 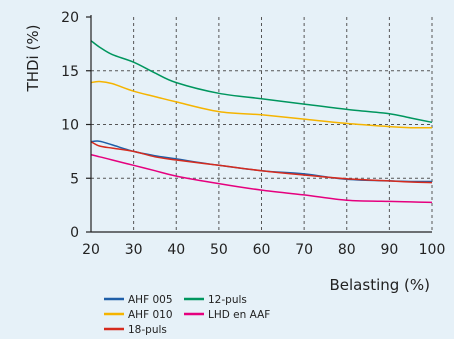 I want to click on x-tick-label: 40, so click(x=176, y=250).